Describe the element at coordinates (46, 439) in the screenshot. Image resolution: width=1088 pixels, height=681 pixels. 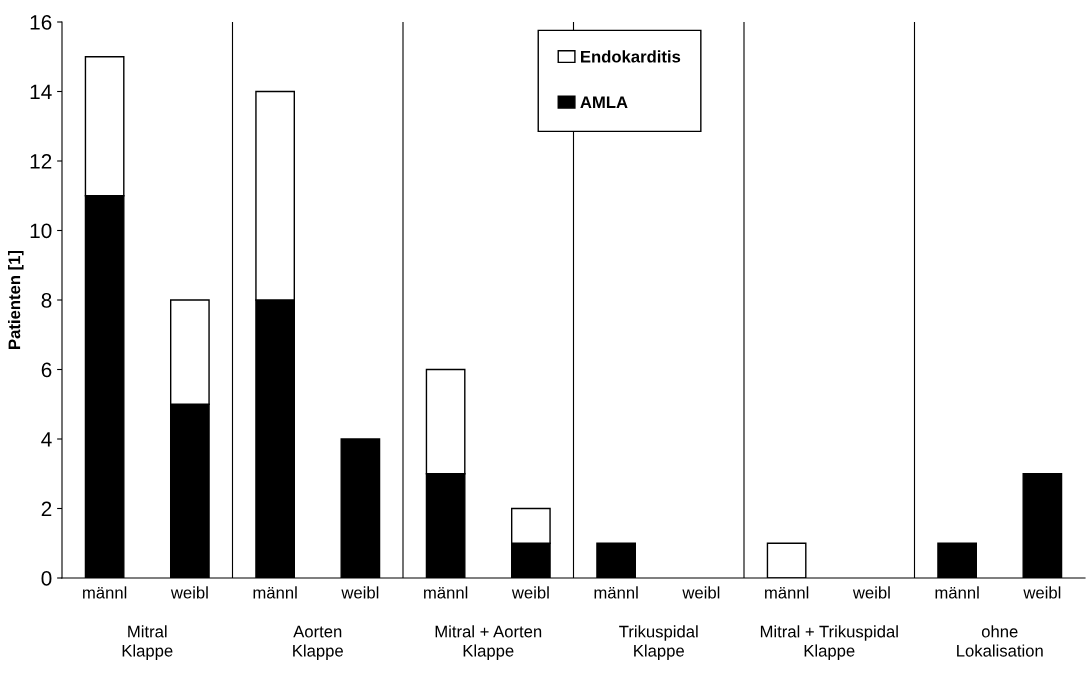
I see `y-tick-label: 4` at that location.